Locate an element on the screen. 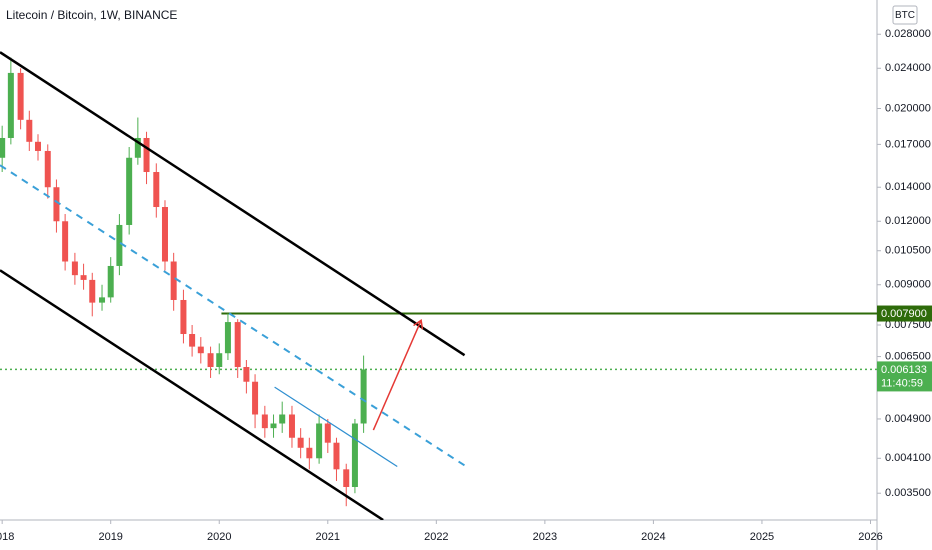 The image size is (932, 550). last-price-label: 0.006133 is located at coordinates (904, 370).